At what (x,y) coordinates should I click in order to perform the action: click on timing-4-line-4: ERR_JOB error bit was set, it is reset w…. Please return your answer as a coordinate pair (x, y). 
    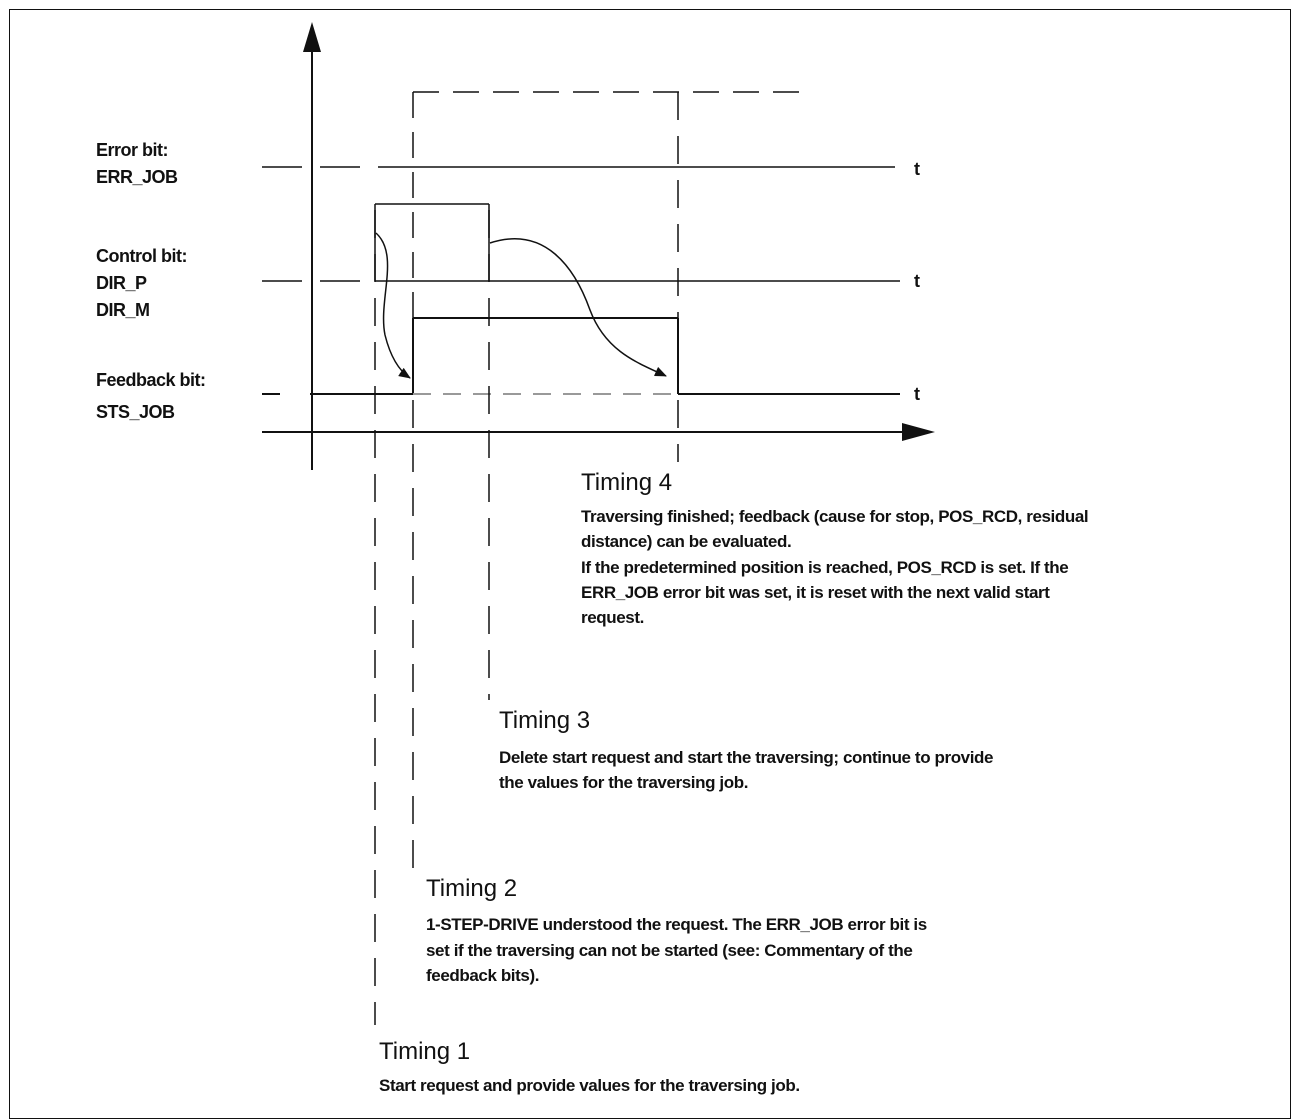
    Looking at the image, I should click on (815, 592).